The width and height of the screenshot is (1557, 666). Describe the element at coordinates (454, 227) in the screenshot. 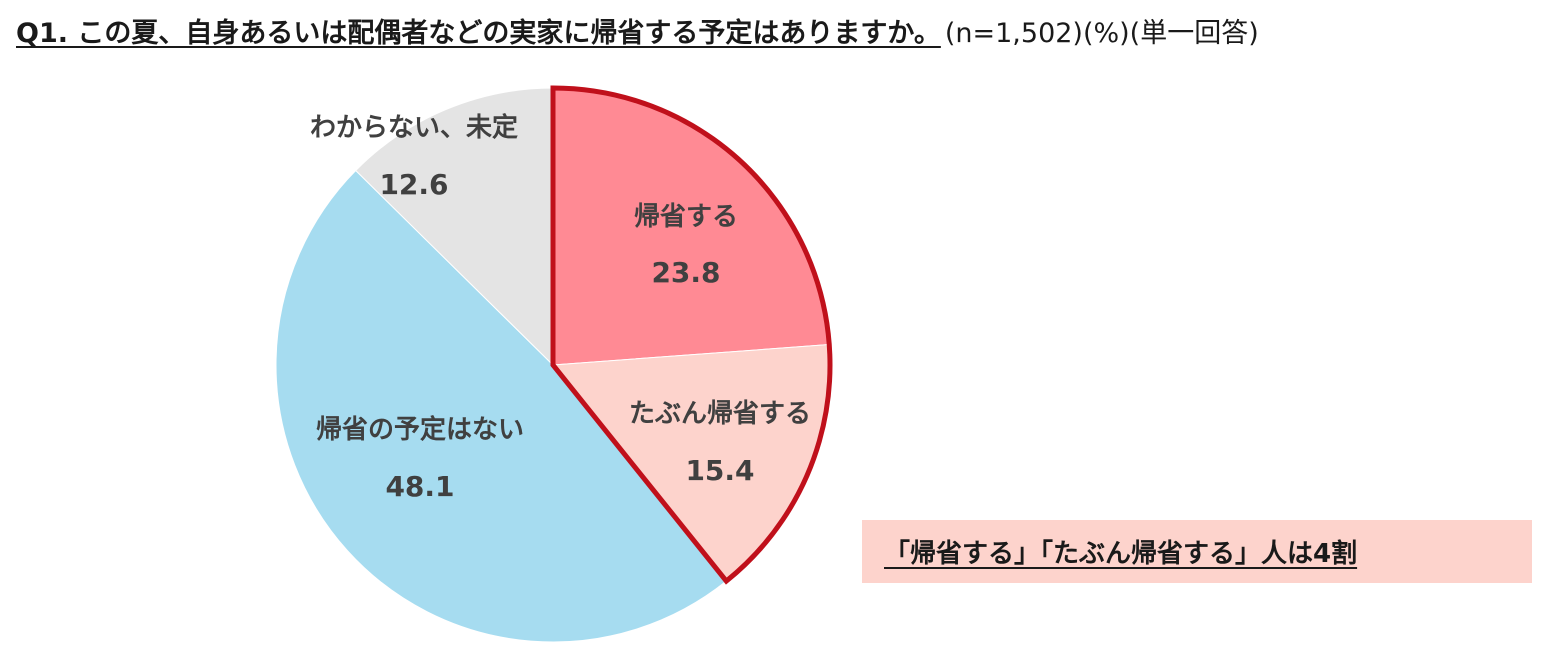

I see `pie-slice-wakaranai-mitei` at that location.